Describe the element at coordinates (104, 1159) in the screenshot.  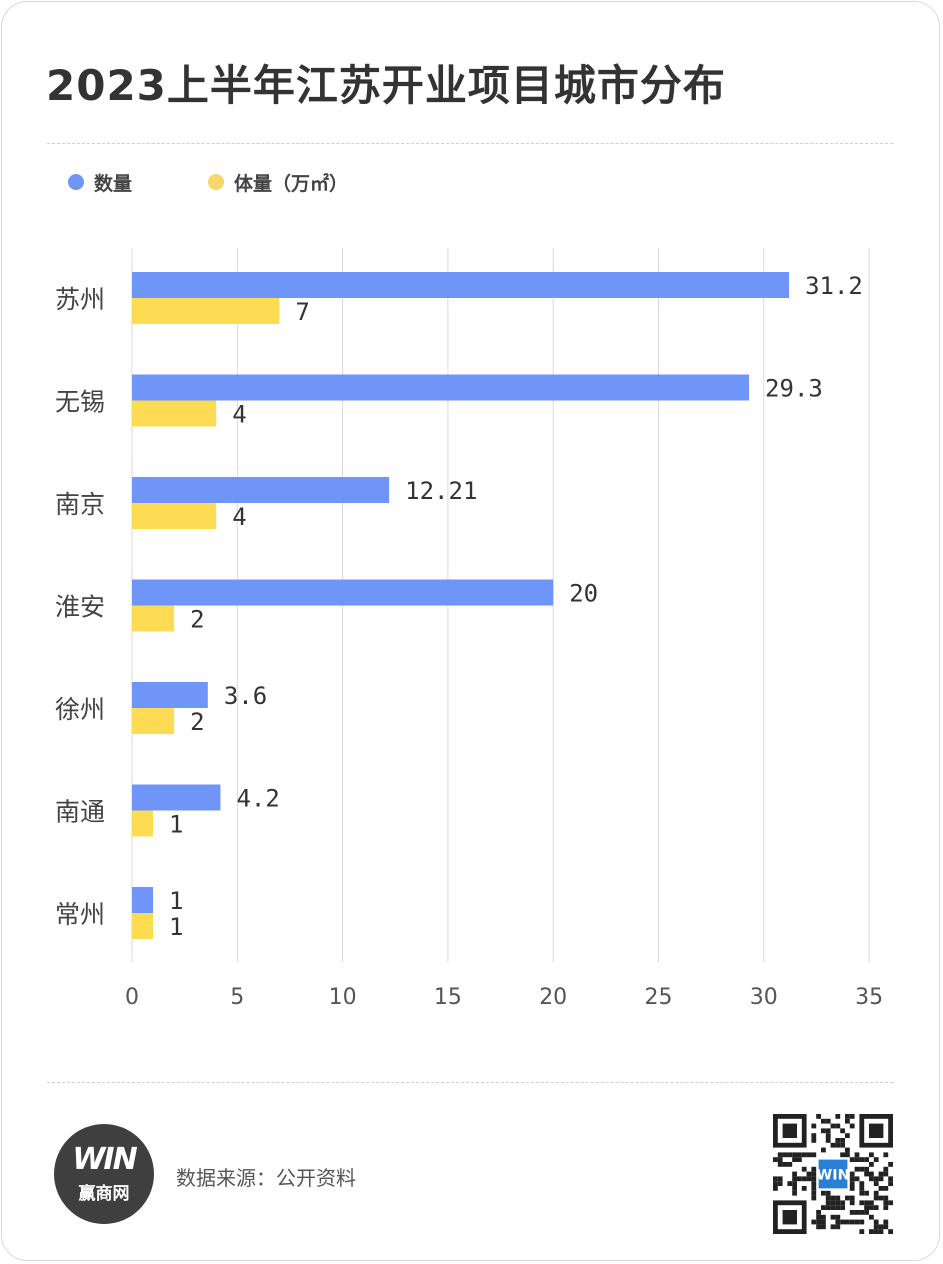
I see `logo-mark: WIN` at that location.